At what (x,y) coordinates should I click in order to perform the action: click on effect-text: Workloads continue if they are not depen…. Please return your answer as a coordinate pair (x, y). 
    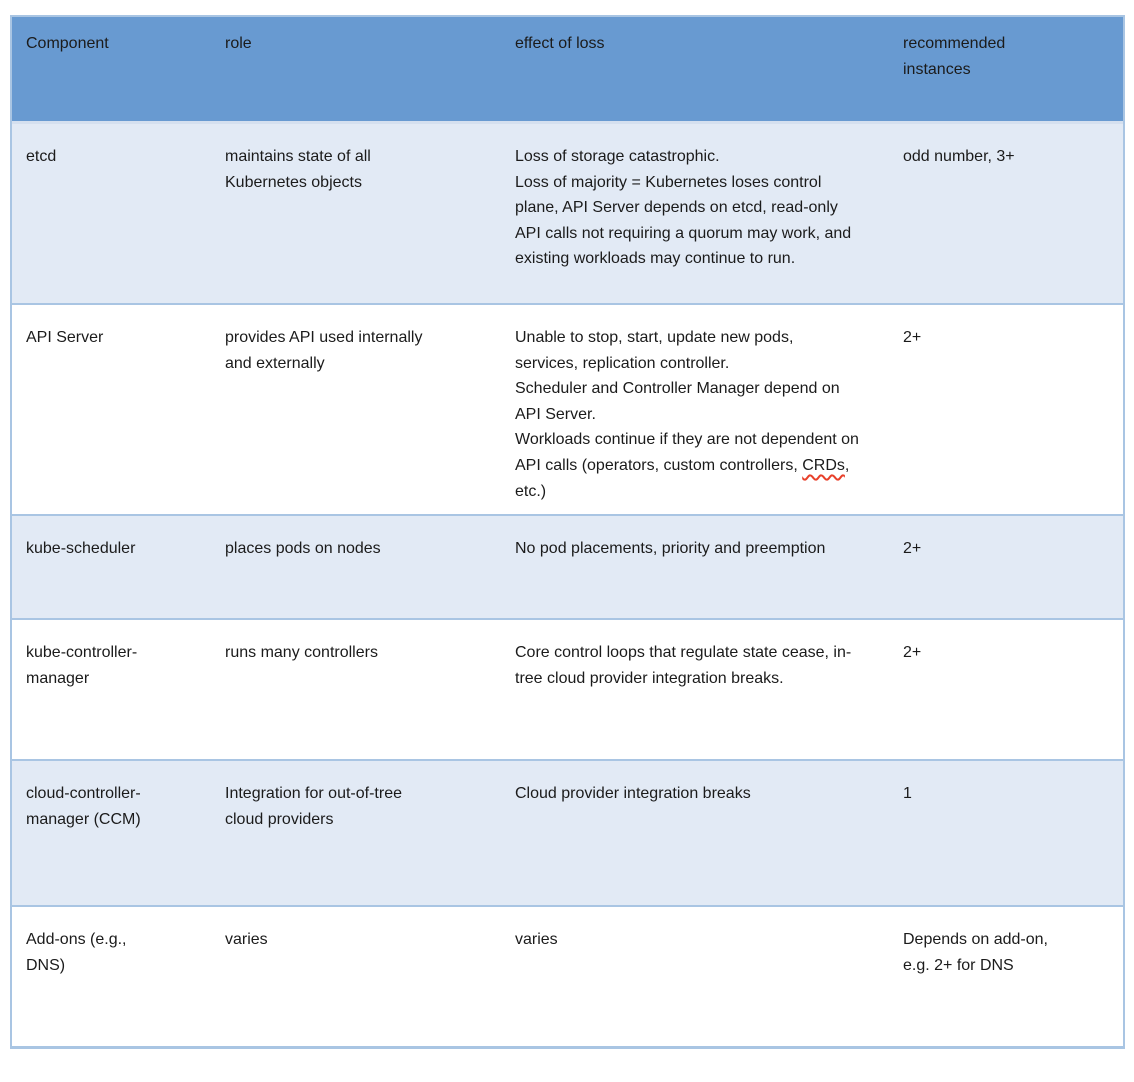
    Looking at the image, I should click on (687, 452).